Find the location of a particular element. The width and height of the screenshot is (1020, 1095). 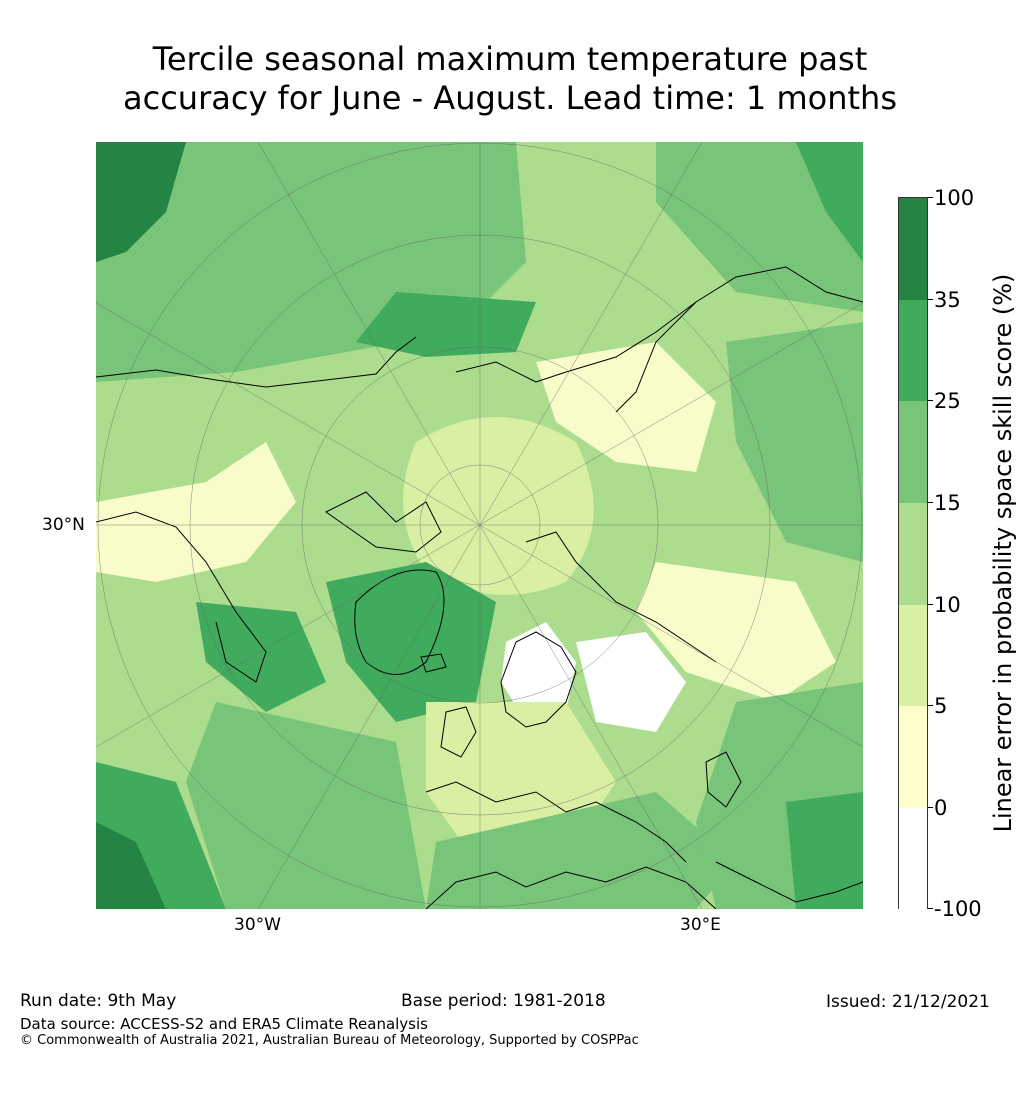

region-pole-low is located at coordinates (498, 506).